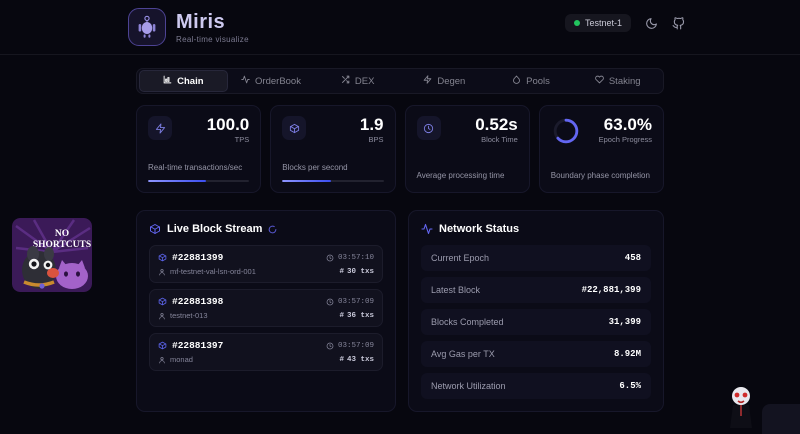 This screenshot has width=800, height=434. I want to click on stat-values: 100.0 TPS, so click(228, 130).